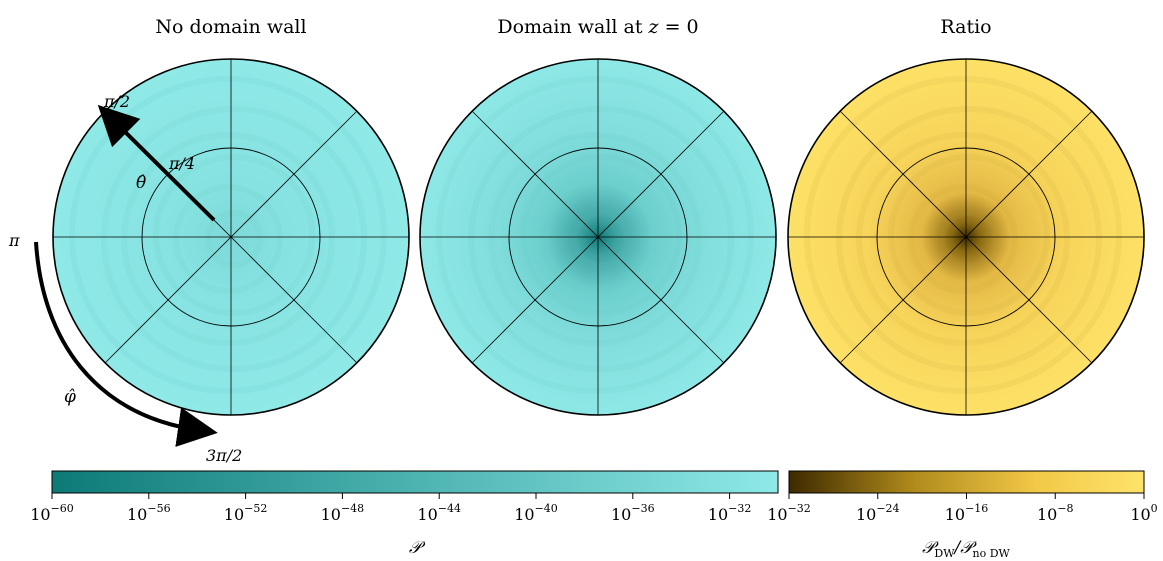  What do you see at coordinates (52, 513) in the screenshot?
I see `colorbar-tick-label: 10⁻⁶⁰` at bounding box center [52, 513].